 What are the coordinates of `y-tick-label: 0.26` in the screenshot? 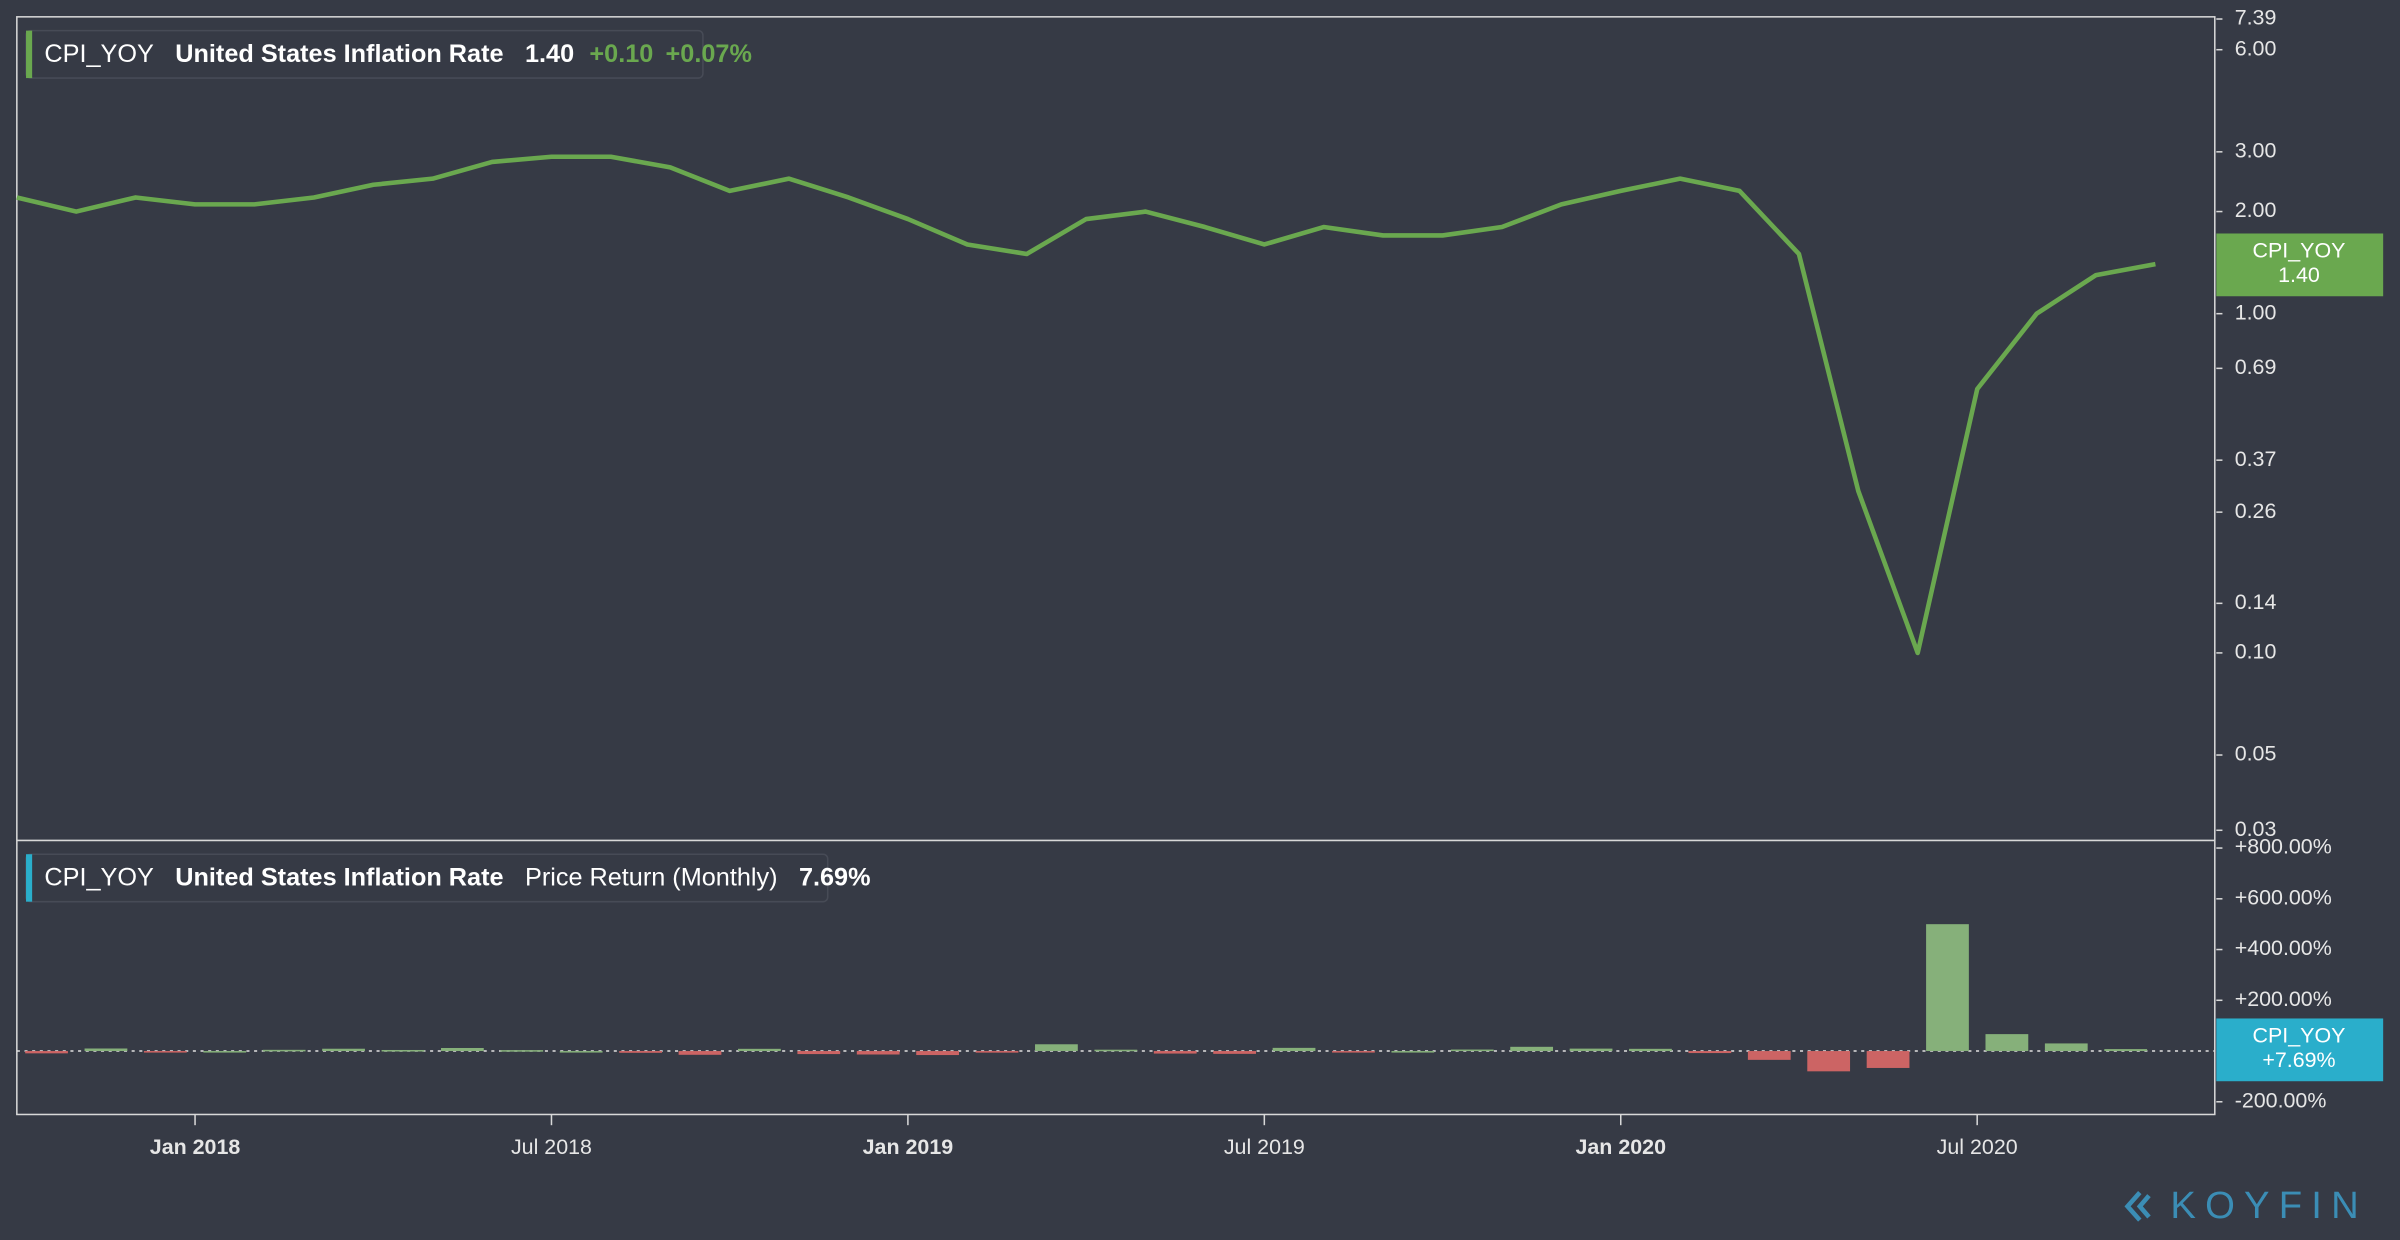 It's located at (2256, 511).